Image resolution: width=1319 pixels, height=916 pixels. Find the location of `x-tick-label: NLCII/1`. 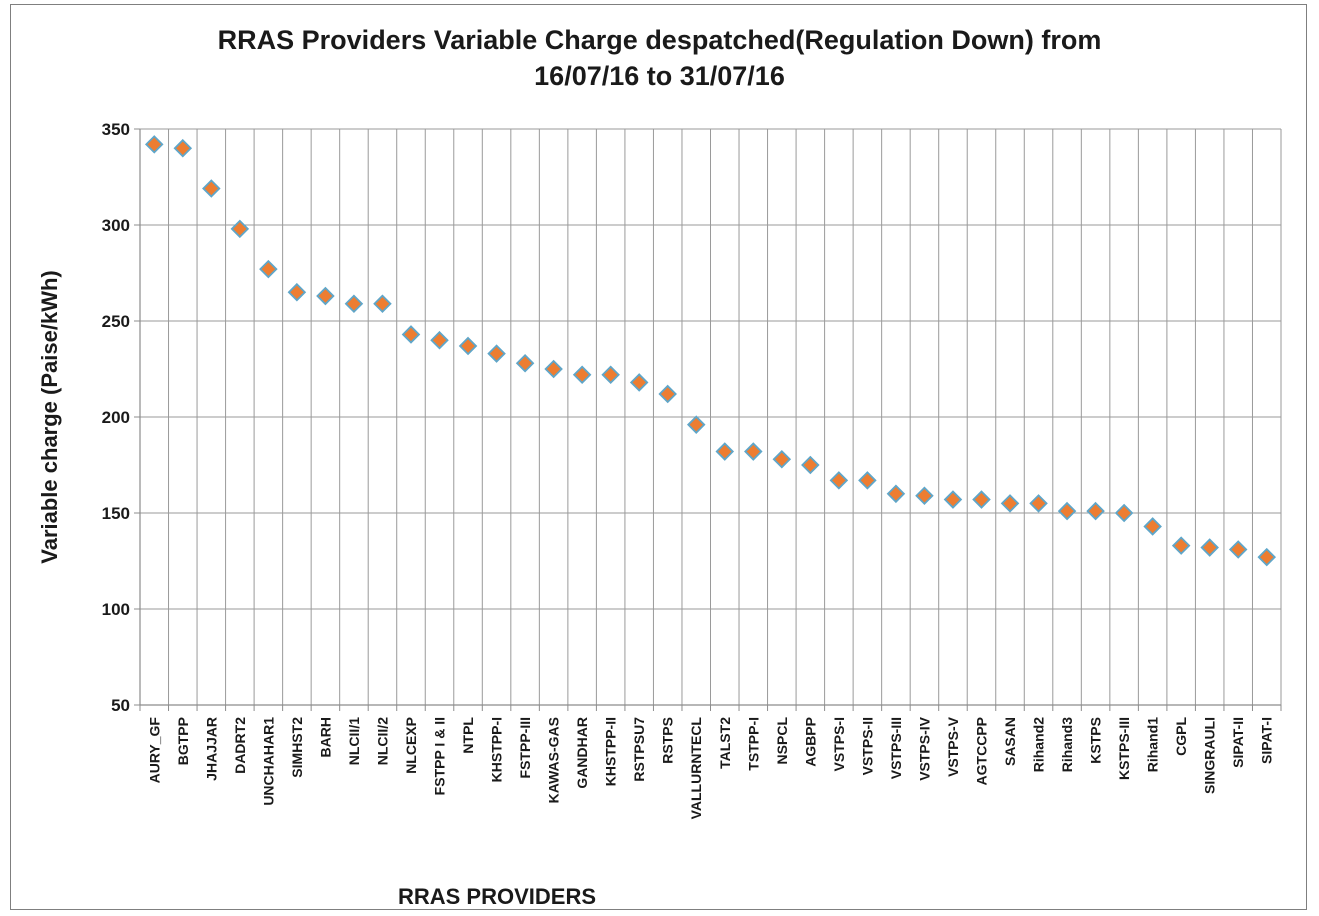

x-tick-label: NLCII/1 is located at coordinates (354, 741).